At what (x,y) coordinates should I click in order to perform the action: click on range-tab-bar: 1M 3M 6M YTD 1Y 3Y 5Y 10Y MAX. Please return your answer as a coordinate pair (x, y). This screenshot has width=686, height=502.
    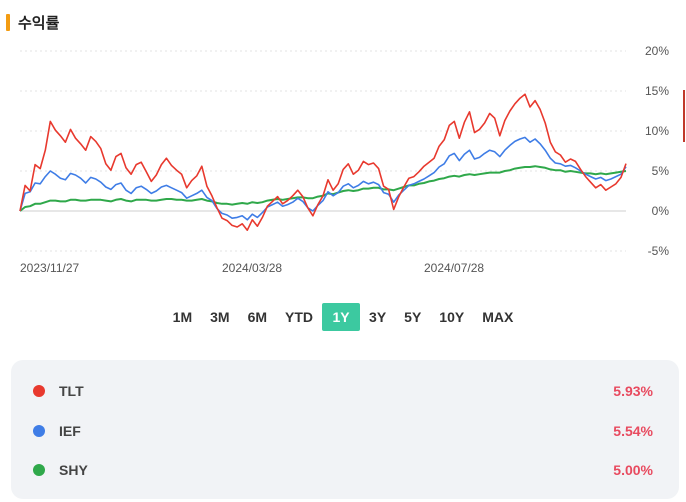
    Looking at the image, I should click on (343, 317).